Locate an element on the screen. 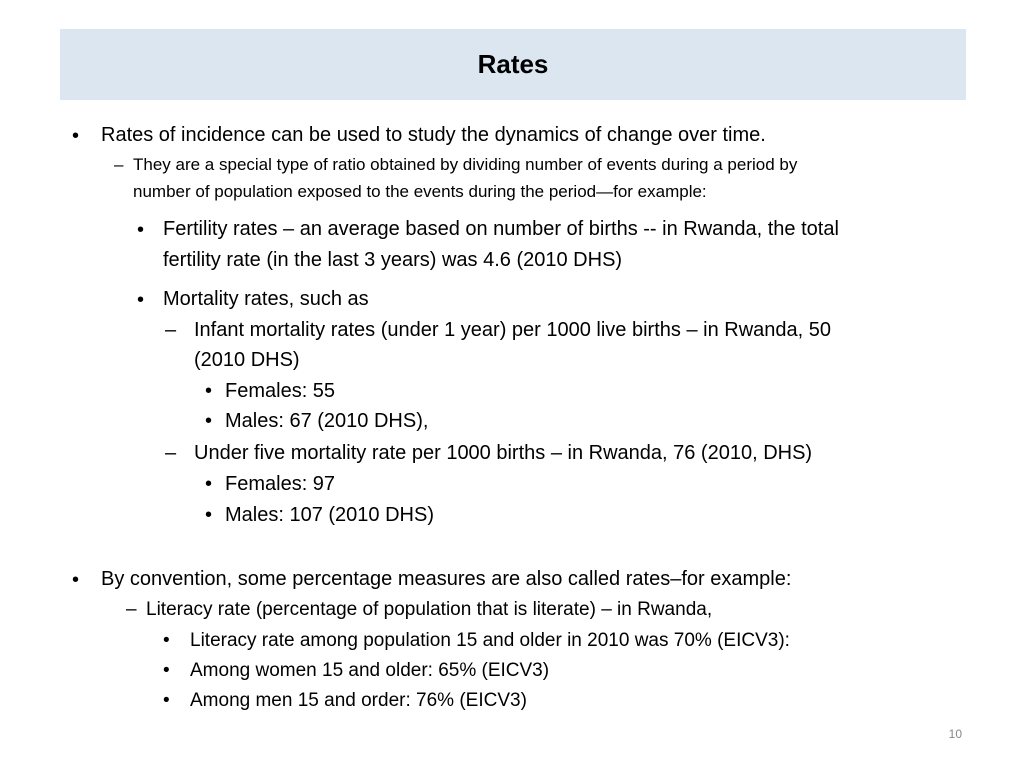  page-number: 10 is located at coordinates (955, 734).